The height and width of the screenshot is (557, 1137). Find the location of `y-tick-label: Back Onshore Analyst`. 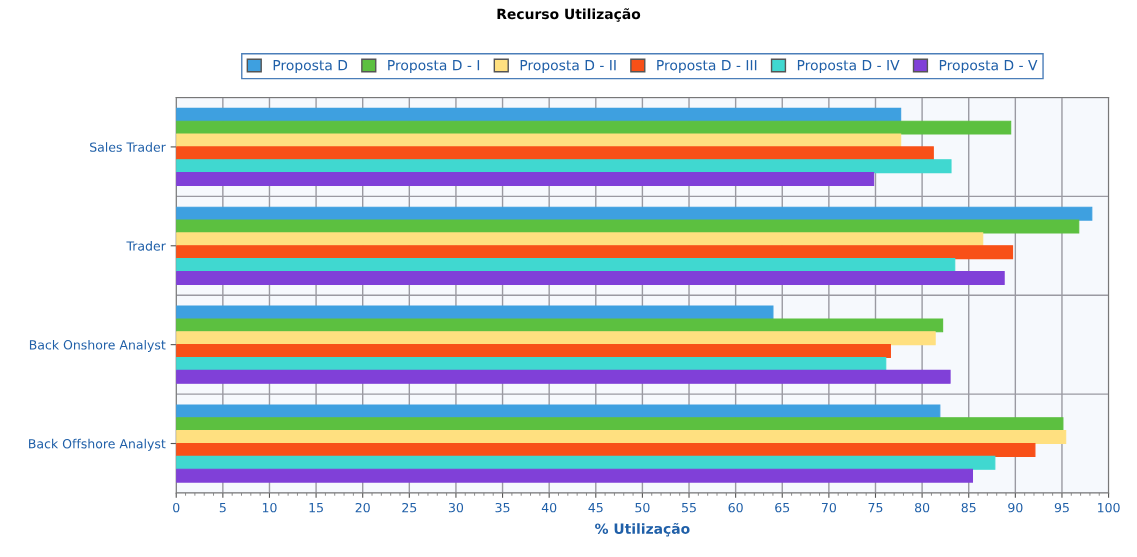

y-tick-label: Back Onshore Analyst is located at coordinates (97, 345).